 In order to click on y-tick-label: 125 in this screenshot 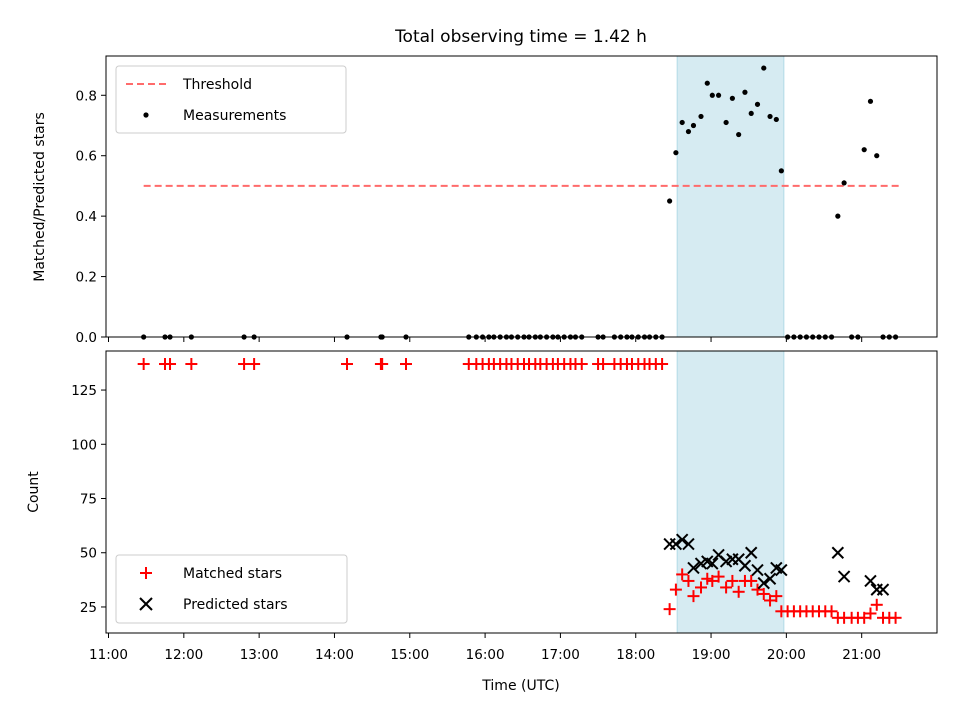, I will do `click(84, 391)`.